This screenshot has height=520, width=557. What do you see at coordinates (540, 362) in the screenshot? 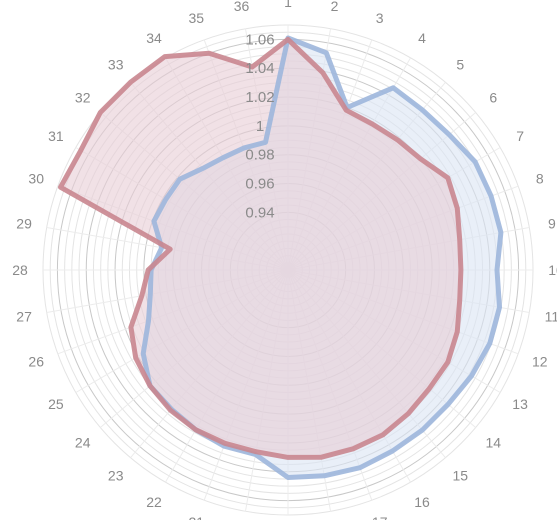
I see `category-label: 12` at bounding box center [540, 362].